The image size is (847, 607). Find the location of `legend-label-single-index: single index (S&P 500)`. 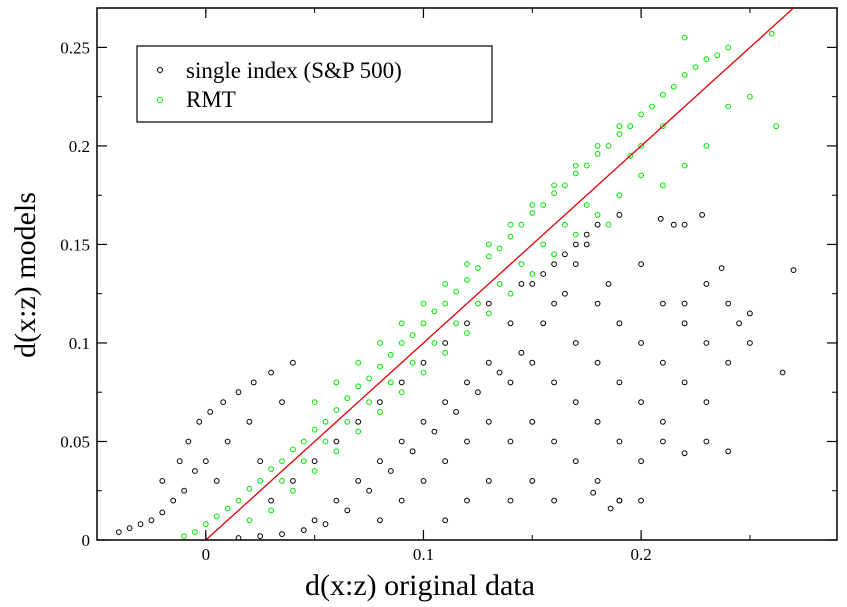

legend-label-single-index: single index (S&P 500) is located at coordinates (294, 70).